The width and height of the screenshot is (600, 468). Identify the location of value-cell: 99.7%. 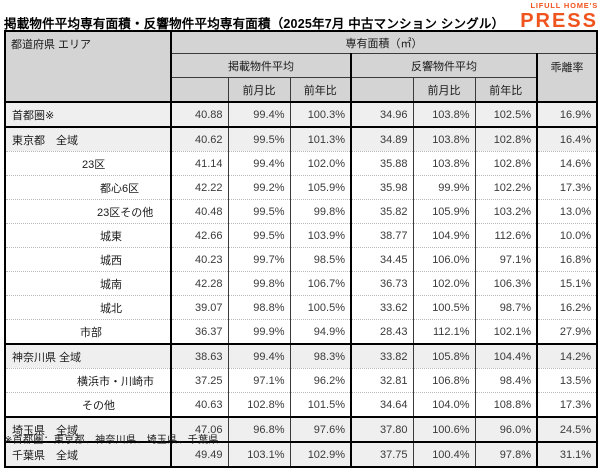
(259, 259).